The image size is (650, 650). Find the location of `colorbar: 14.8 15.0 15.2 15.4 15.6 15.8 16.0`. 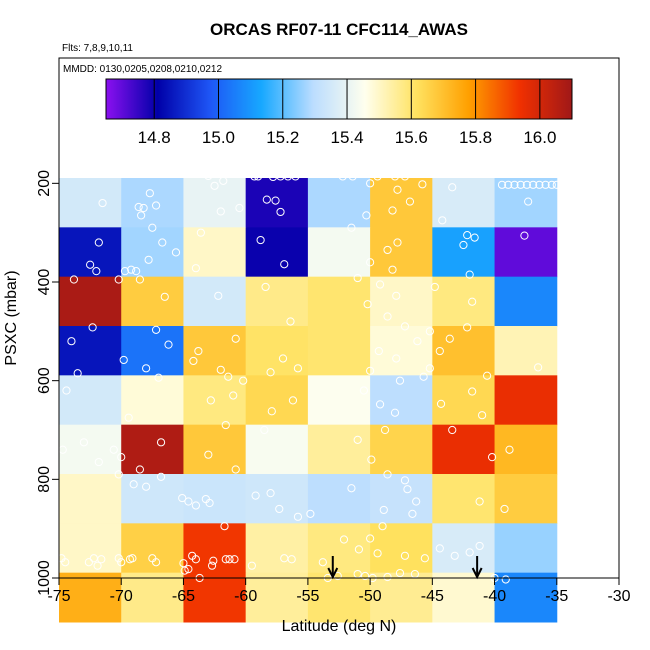

colorbar: 14.8 15.0 15.2 15.4 15.6 15.8 16.0 is located at coordinates (339, 112).